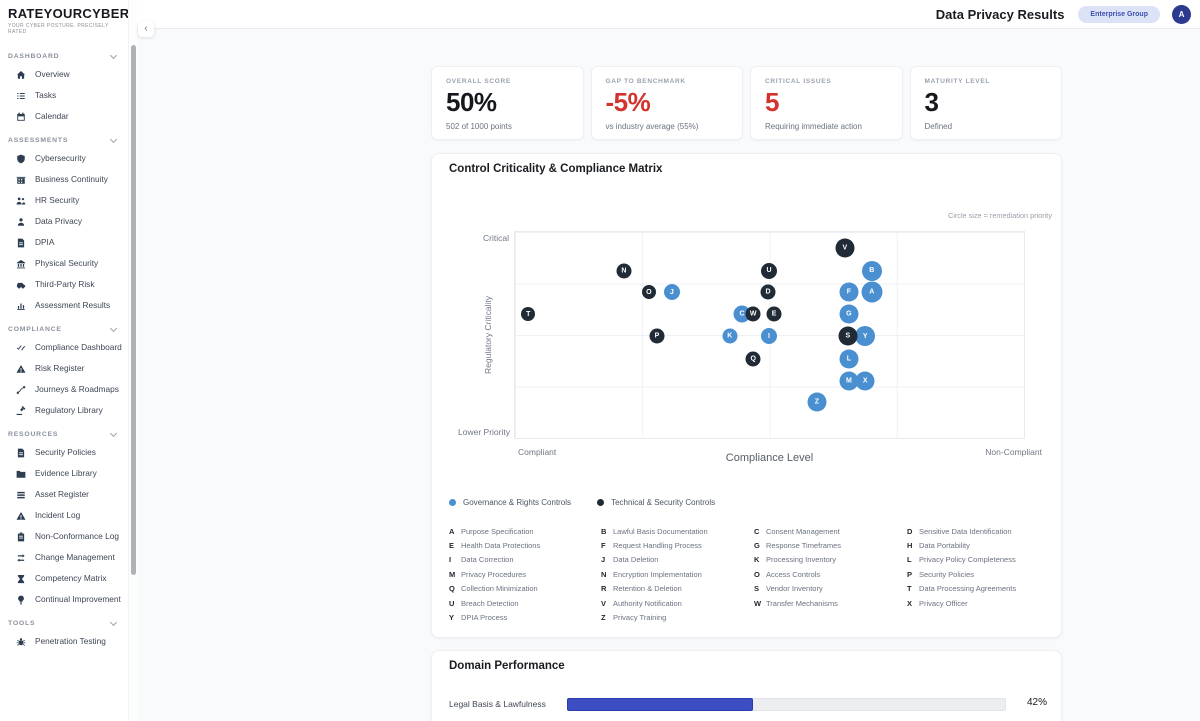 The height and width of the screenshot is (721, 1200). I want to click on sidebar-collapse-button: ‹, so click(146, 29).